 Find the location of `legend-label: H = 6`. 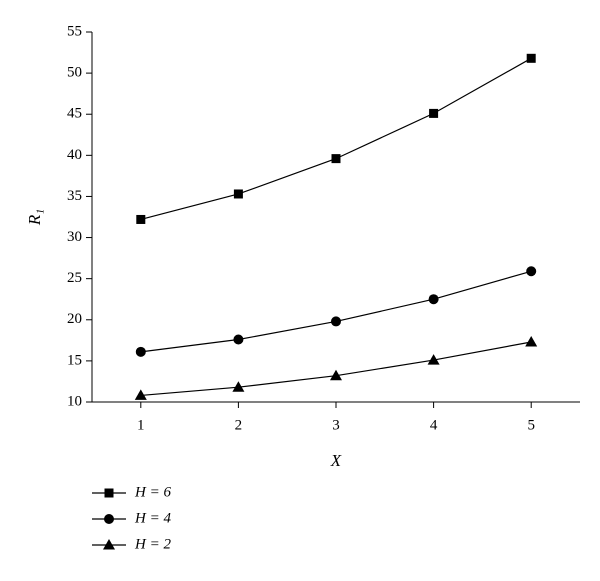

legend-label: H = 6 is located at coordinates (152, 492).